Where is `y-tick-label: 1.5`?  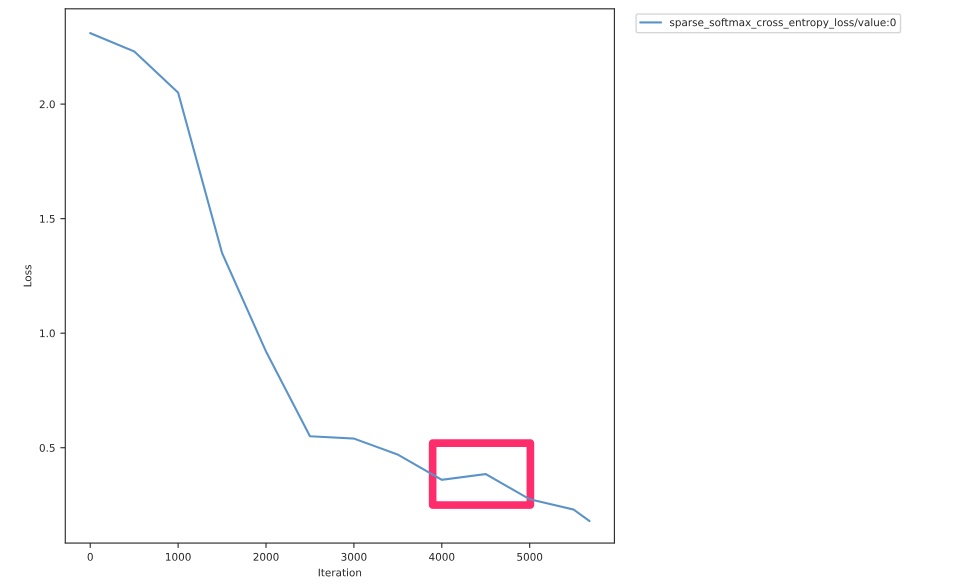
y-tick-label: 1.5 is located at coordinates (47, 219).